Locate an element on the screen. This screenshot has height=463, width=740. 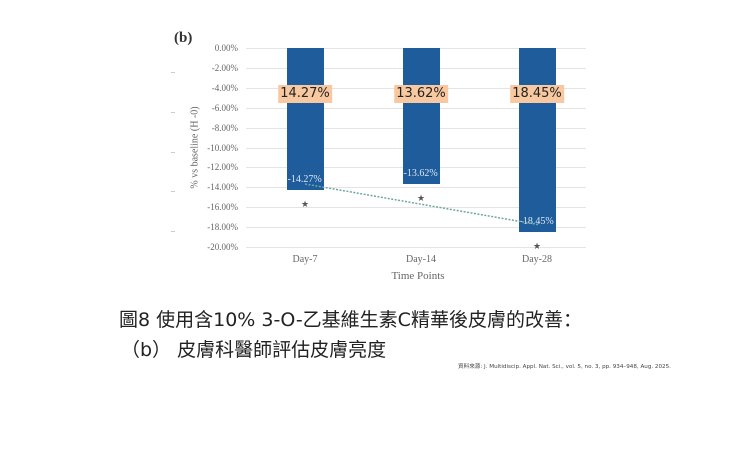
panel-label: (b) is located at coordinates (183, 38).